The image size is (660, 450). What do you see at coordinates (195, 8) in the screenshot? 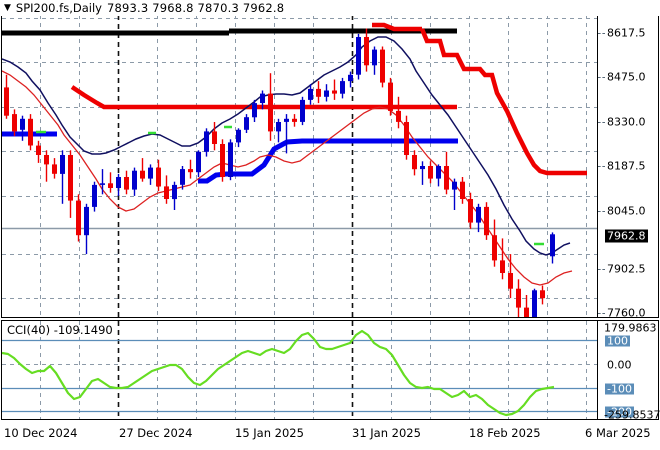
I see `ohlc-values: 7893.3 7968.8 7870.3 7962.8` at bounding box center [195, 8].